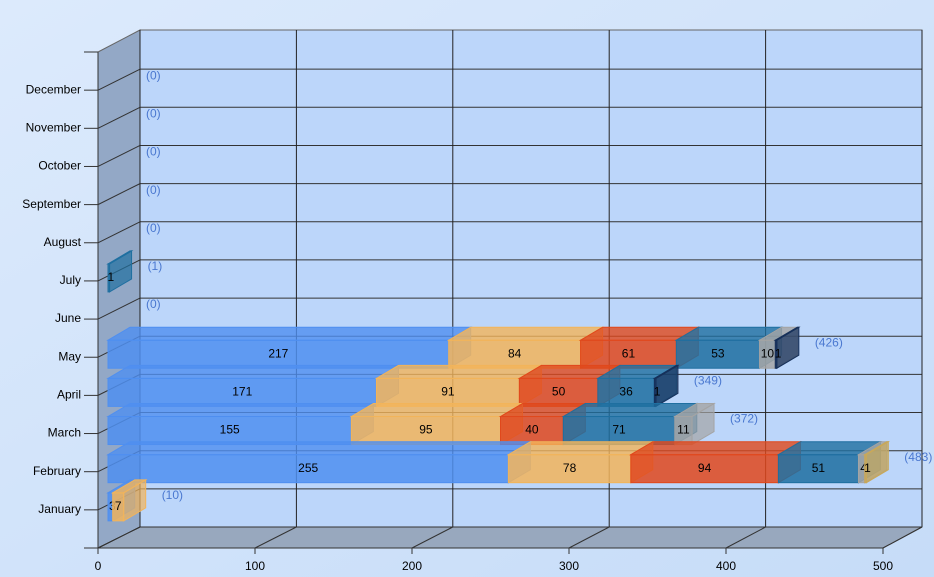  What do you see at coordinates (308, 468) in the screenshot?
I see `data-label: 255` at bounding box center [308, 468].